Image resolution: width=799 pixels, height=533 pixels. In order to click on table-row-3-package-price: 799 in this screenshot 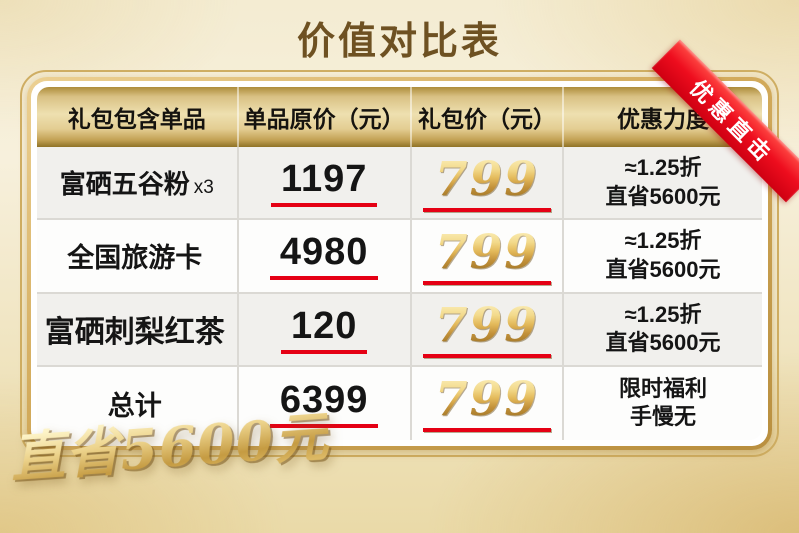, I will do `click(488, 330)`.